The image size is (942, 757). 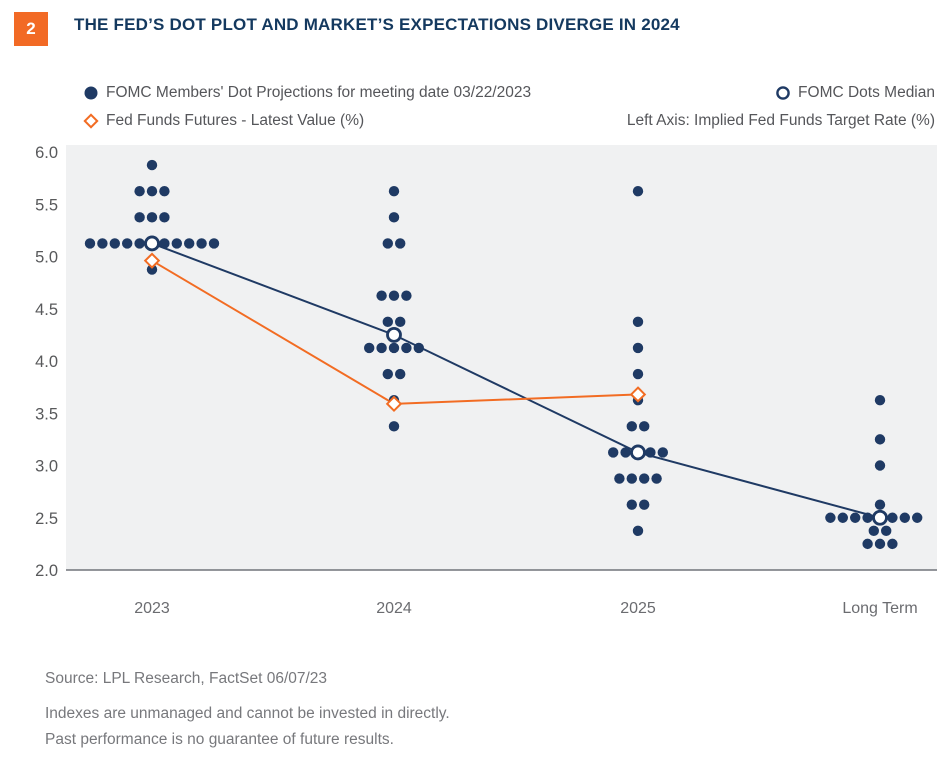 I want to click on legend-item-median: FOMC Dots Median, so click(x=855, y=93).